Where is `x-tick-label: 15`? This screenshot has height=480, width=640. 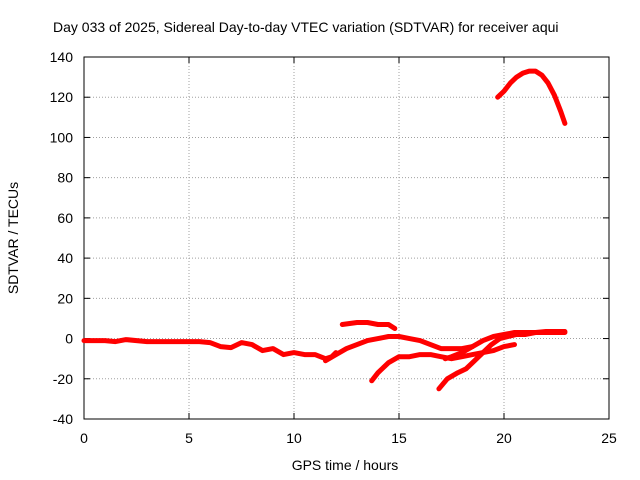
x-tick-label: 15 is located at coordinates (399, 438).